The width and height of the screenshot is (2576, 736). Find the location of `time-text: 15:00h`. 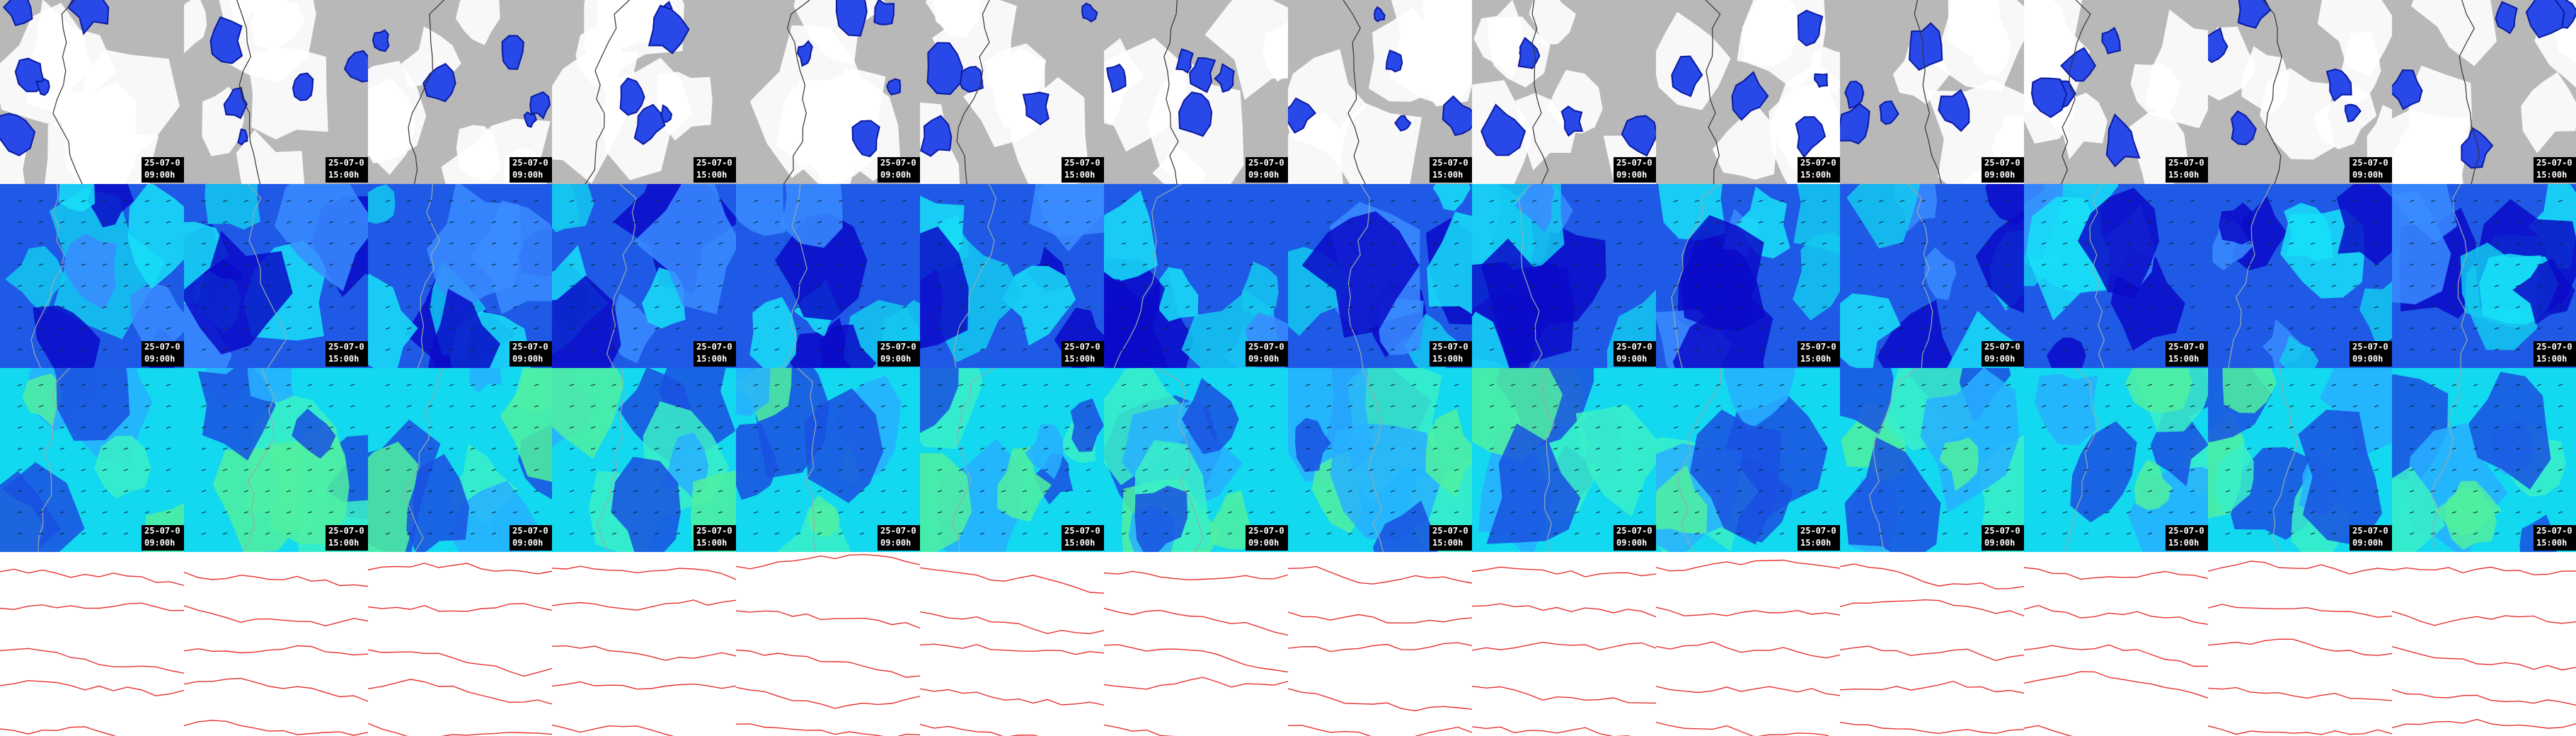

time-text: 15:00h is located at coordinates (344, 359).